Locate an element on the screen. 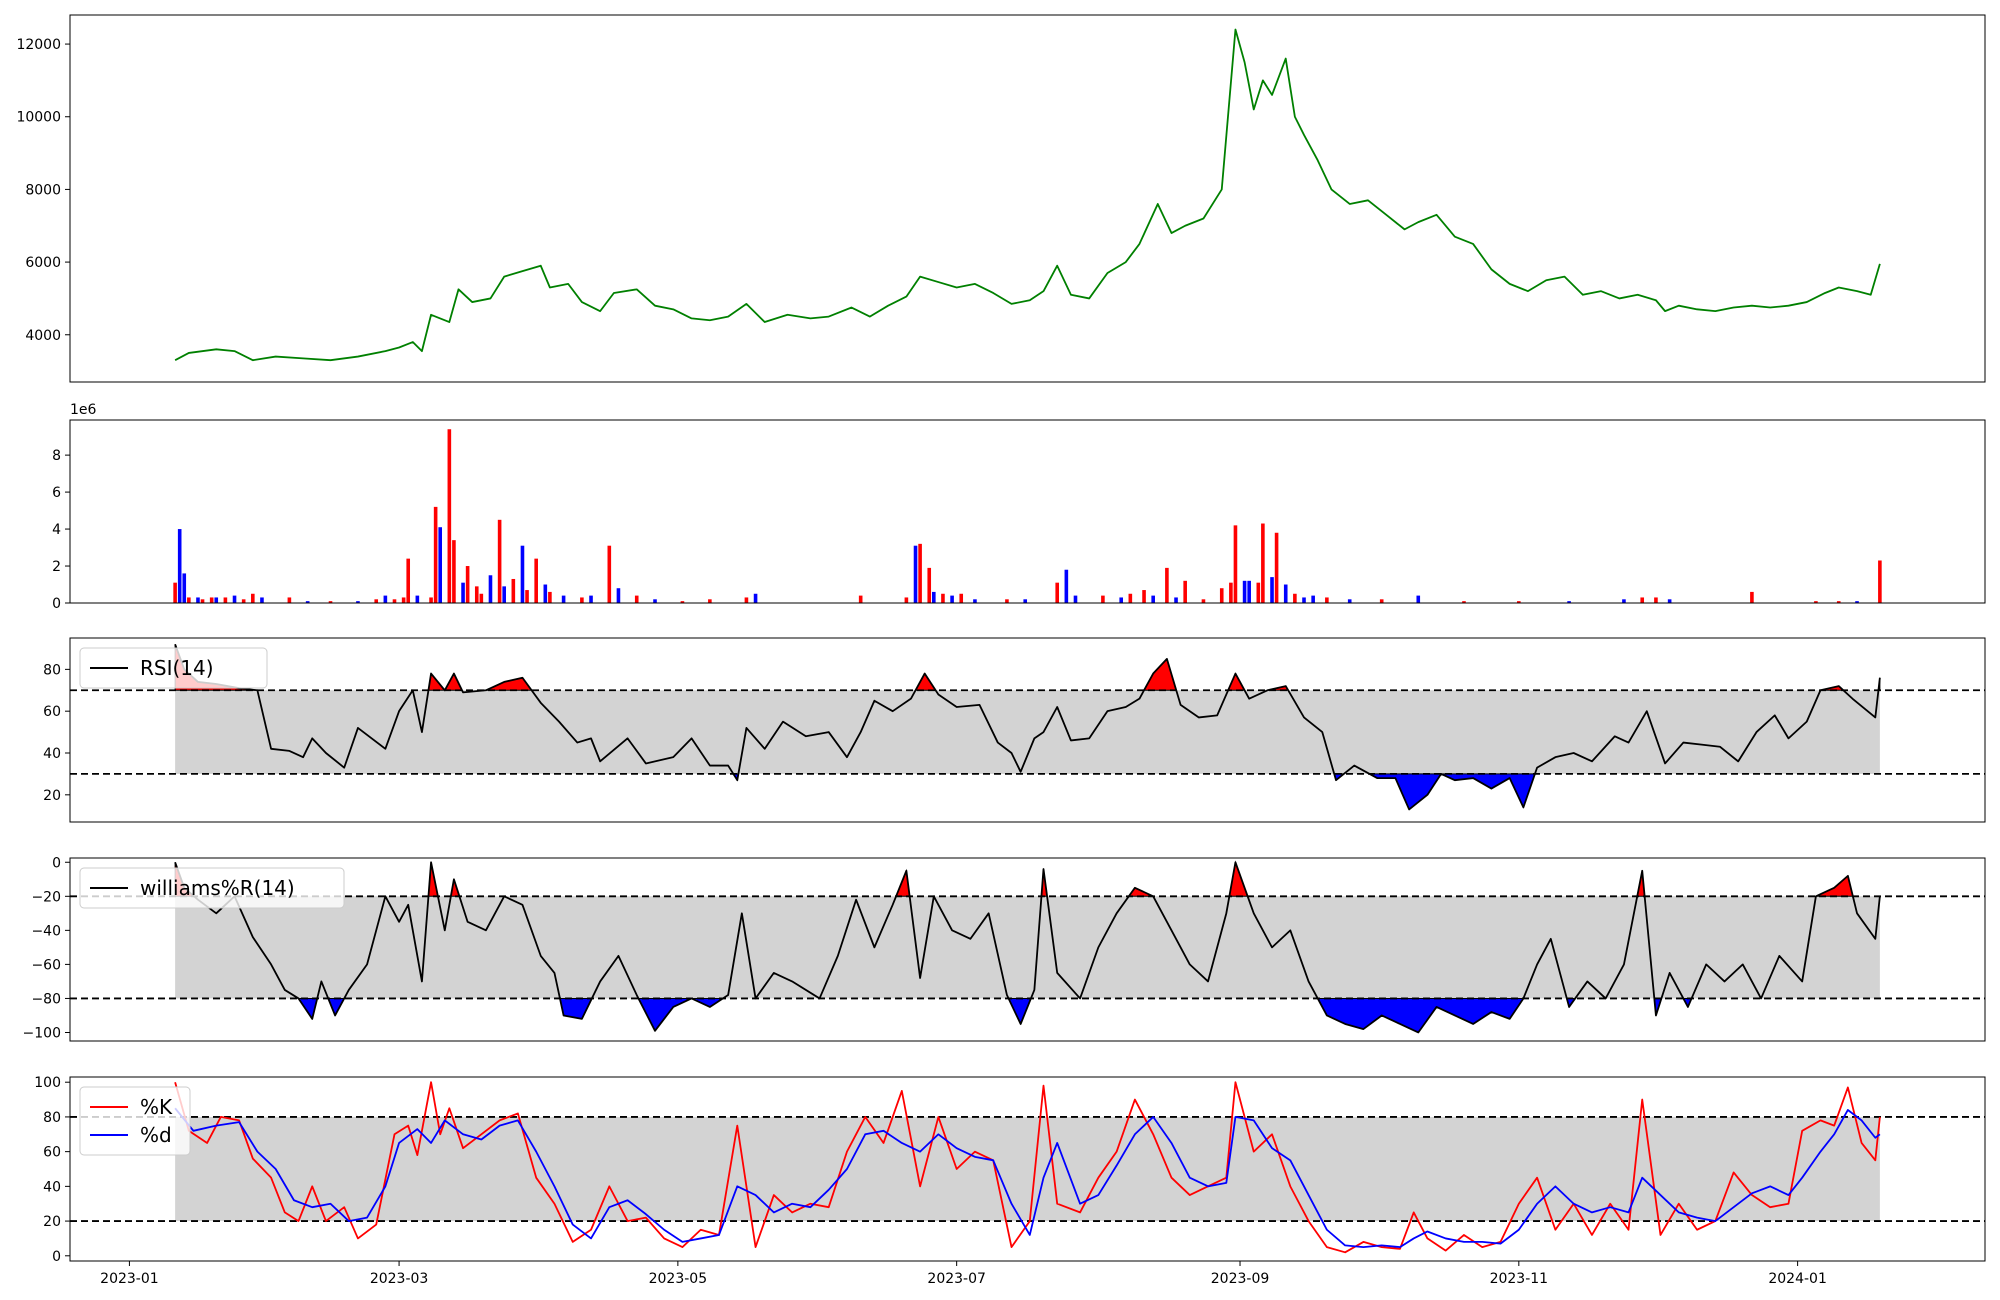 The image size is (2000, 1300). williams-neutral-band is located at coordinates (1027, 947).